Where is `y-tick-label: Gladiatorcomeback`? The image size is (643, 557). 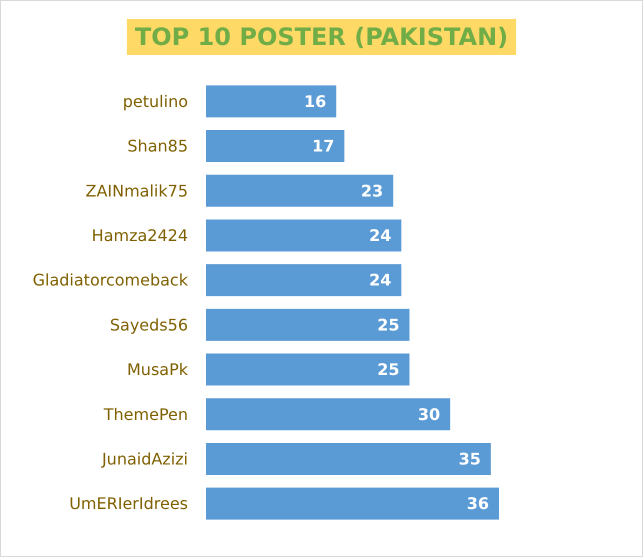 y-tick-label: Gladiatorcomeback is located at coordinates (110, 280).